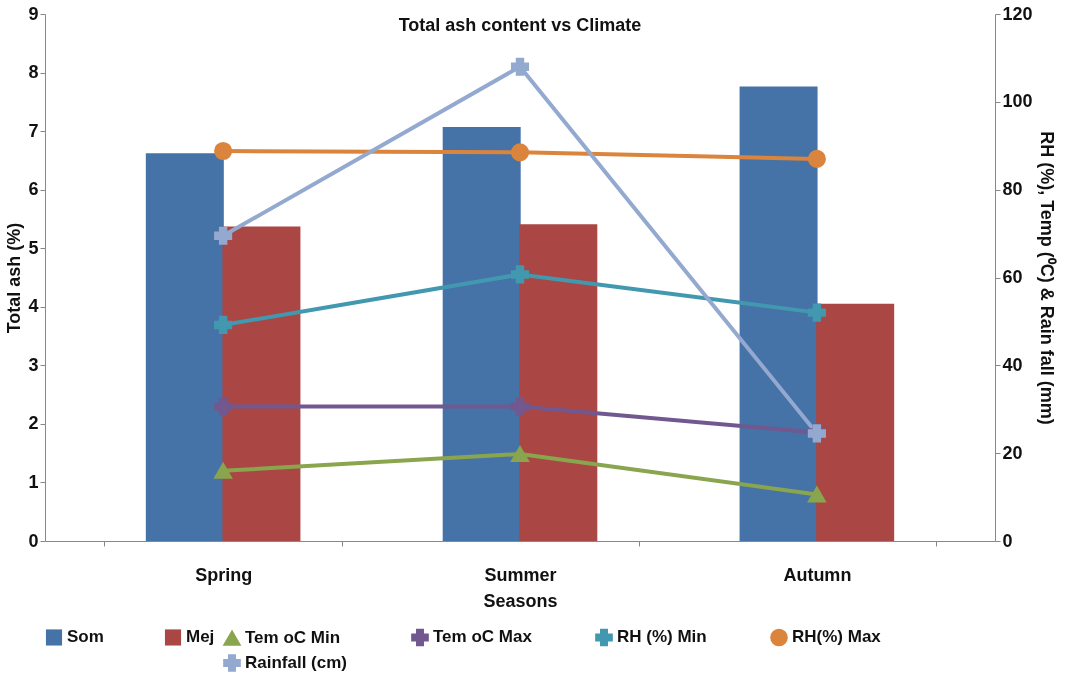  I want to click on legend-label: RH(%) Max, so click(837, 637).